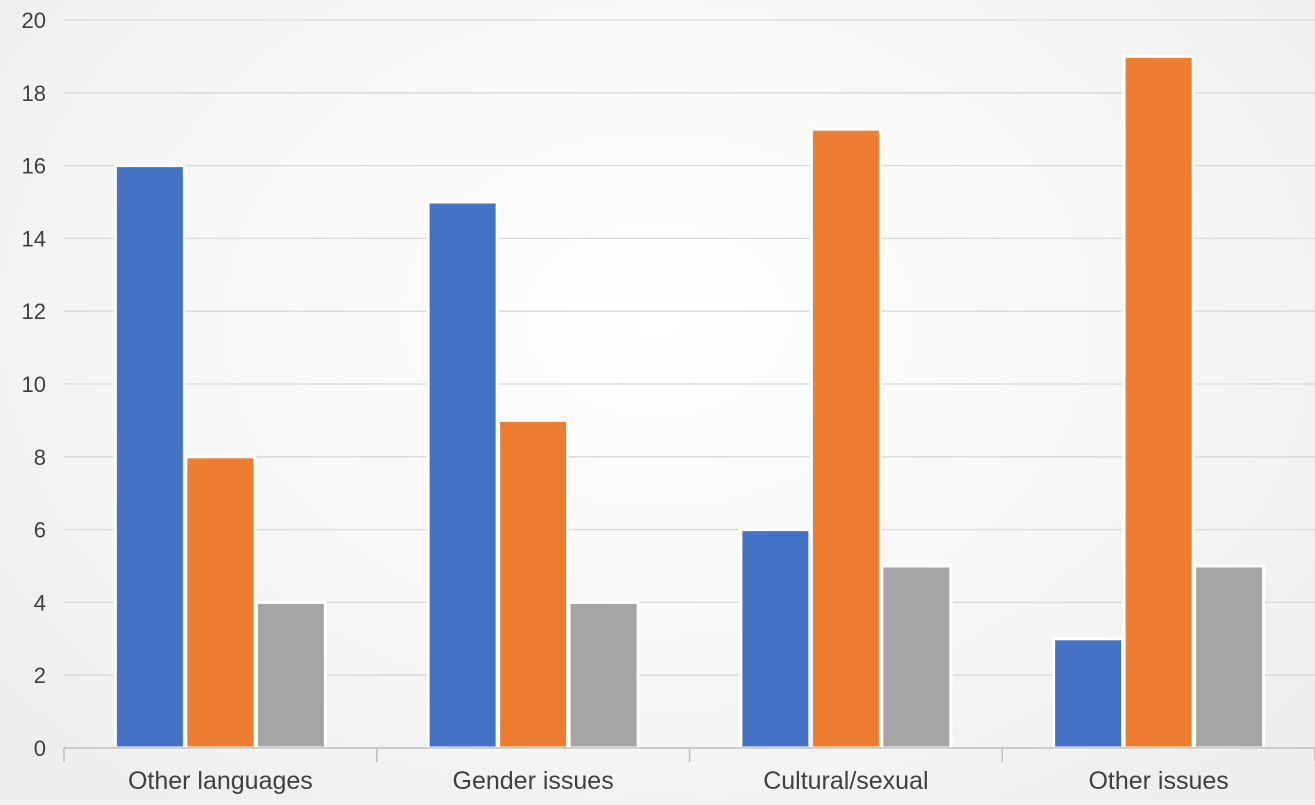 The width and height of the screenshot is (1315, 805). I want to click on y-tick-label: 4, so click(40, 602).